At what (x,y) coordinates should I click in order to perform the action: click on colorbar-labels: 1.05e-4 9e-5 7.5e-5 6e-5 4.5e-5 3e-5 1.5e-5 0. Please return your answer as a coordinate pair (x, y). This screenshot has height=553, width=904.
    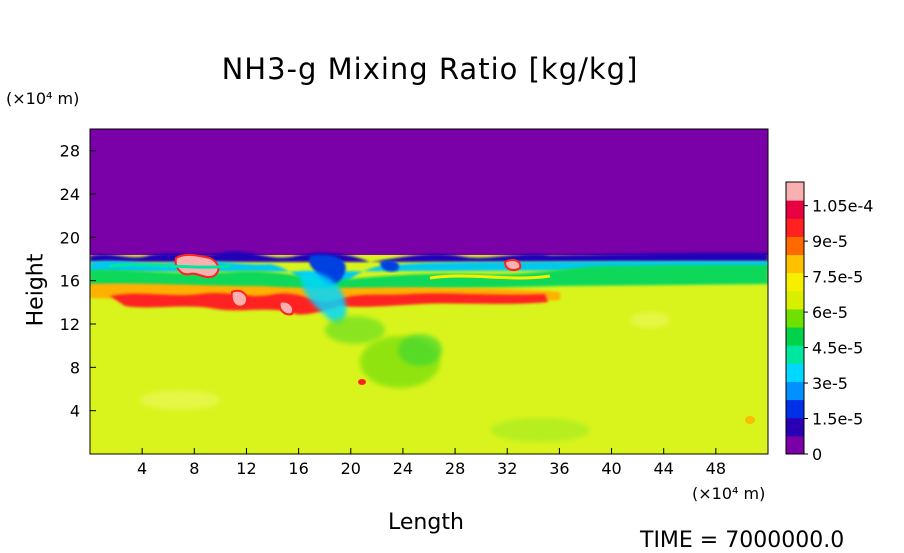
    Looking at the image, I should click on (838, 330).